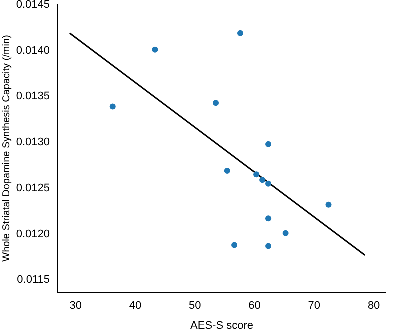  I want to click on y-axis-title: Whole Striatal Dopamine Synthesis Capacity (/min), so click(7, 148).